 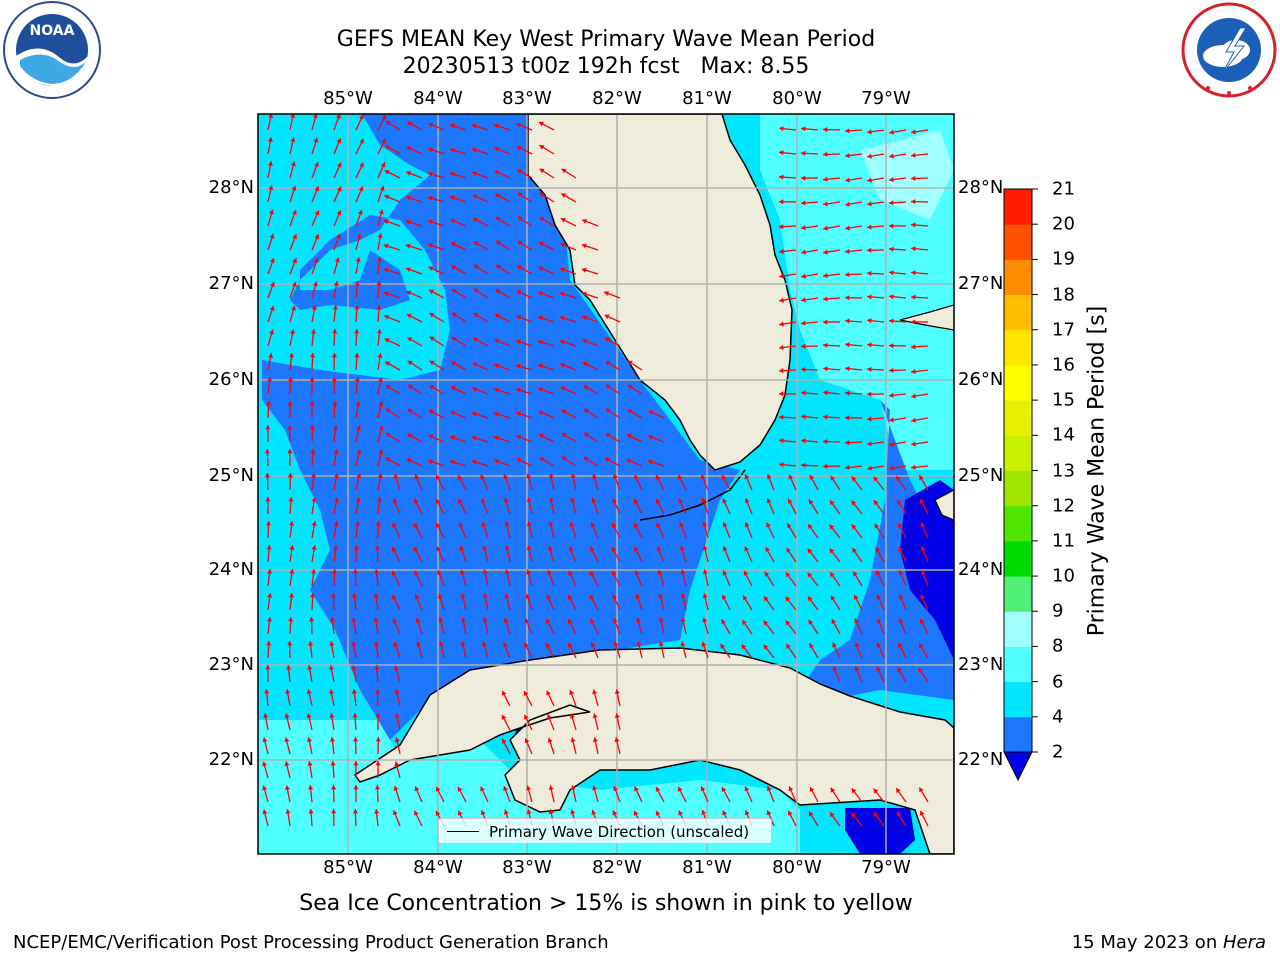 What do you see at coordinates (981, 283) in the screenshot?
I see `lat-label-right: 27°N` at bounding box center [981, 283].